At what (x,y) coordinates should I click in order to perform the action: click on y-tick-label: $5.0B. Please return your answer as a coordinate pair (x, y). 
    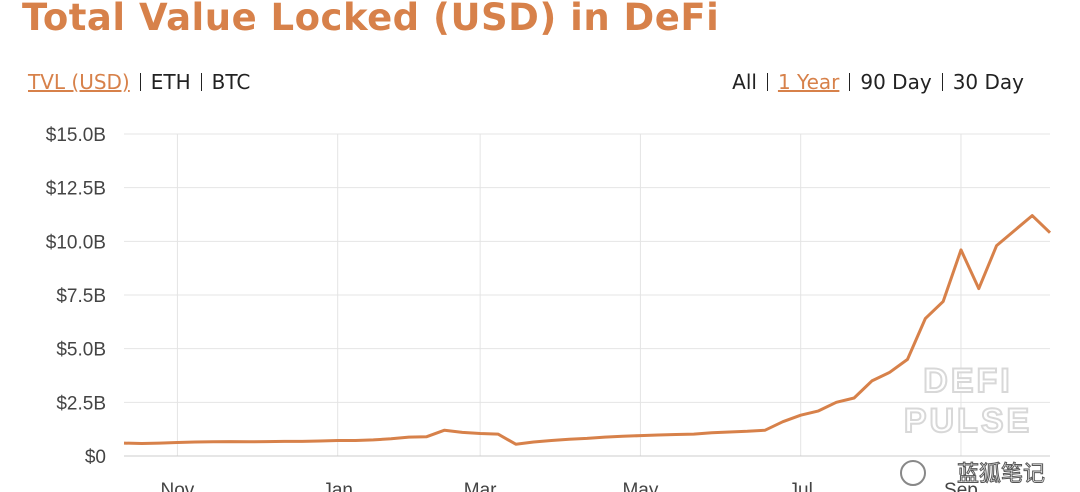
    Looking at the image, I should click on (81, 350).